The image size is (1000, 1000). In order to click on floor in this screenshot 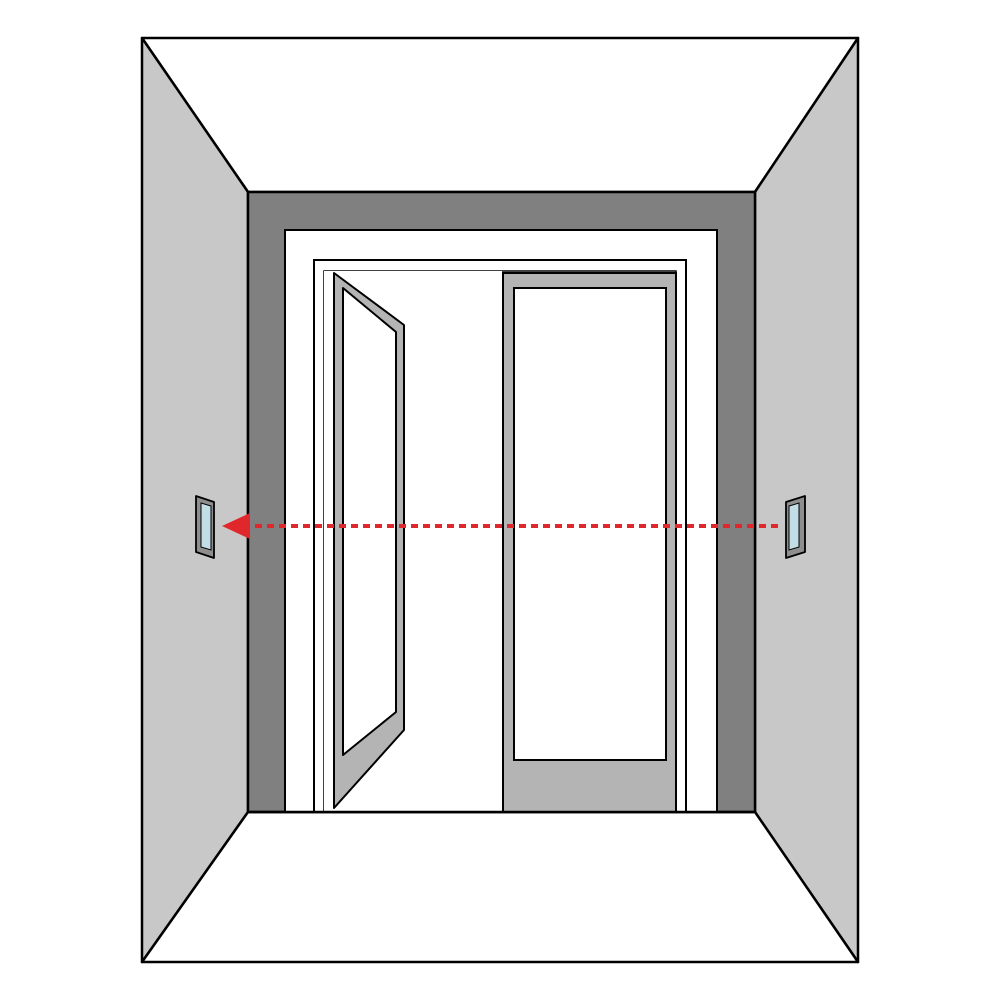, I will do `click(500, 887)`.